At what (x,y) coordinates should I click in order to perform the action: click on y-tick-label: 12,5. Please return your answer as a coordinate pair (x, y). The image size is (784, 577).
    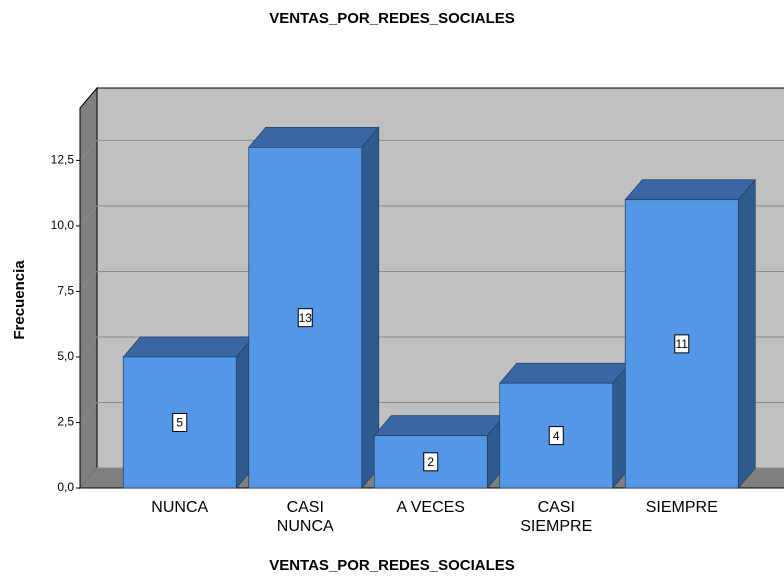
    Looking at the image, I should click on (63, 160).